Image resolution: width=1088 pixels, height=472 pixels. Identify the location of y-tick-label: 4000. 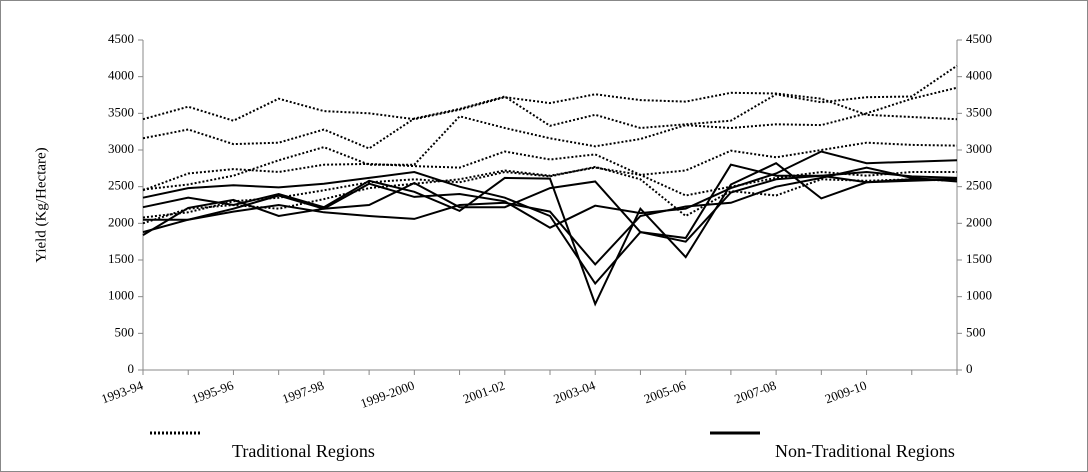
(121, 75).